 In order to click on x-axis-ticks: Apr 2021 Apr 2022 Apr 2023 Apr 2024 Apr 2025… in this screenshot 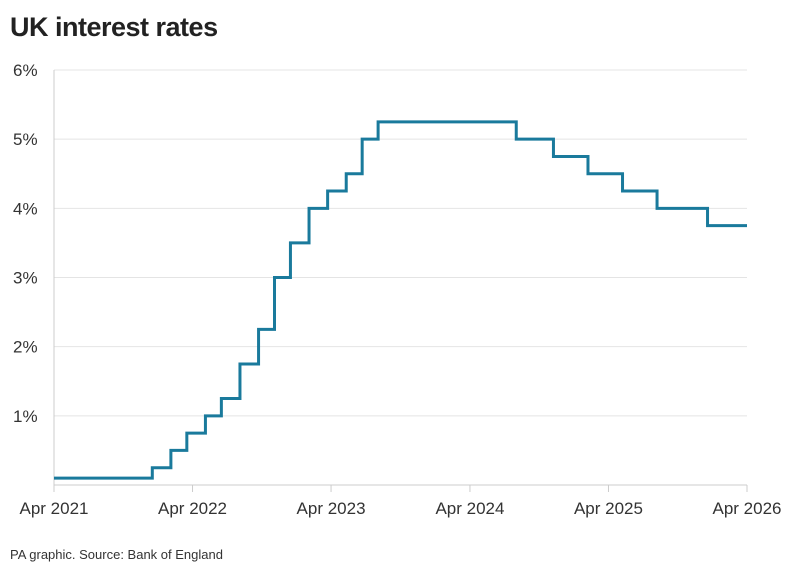, I will do `click(401, 501)`.